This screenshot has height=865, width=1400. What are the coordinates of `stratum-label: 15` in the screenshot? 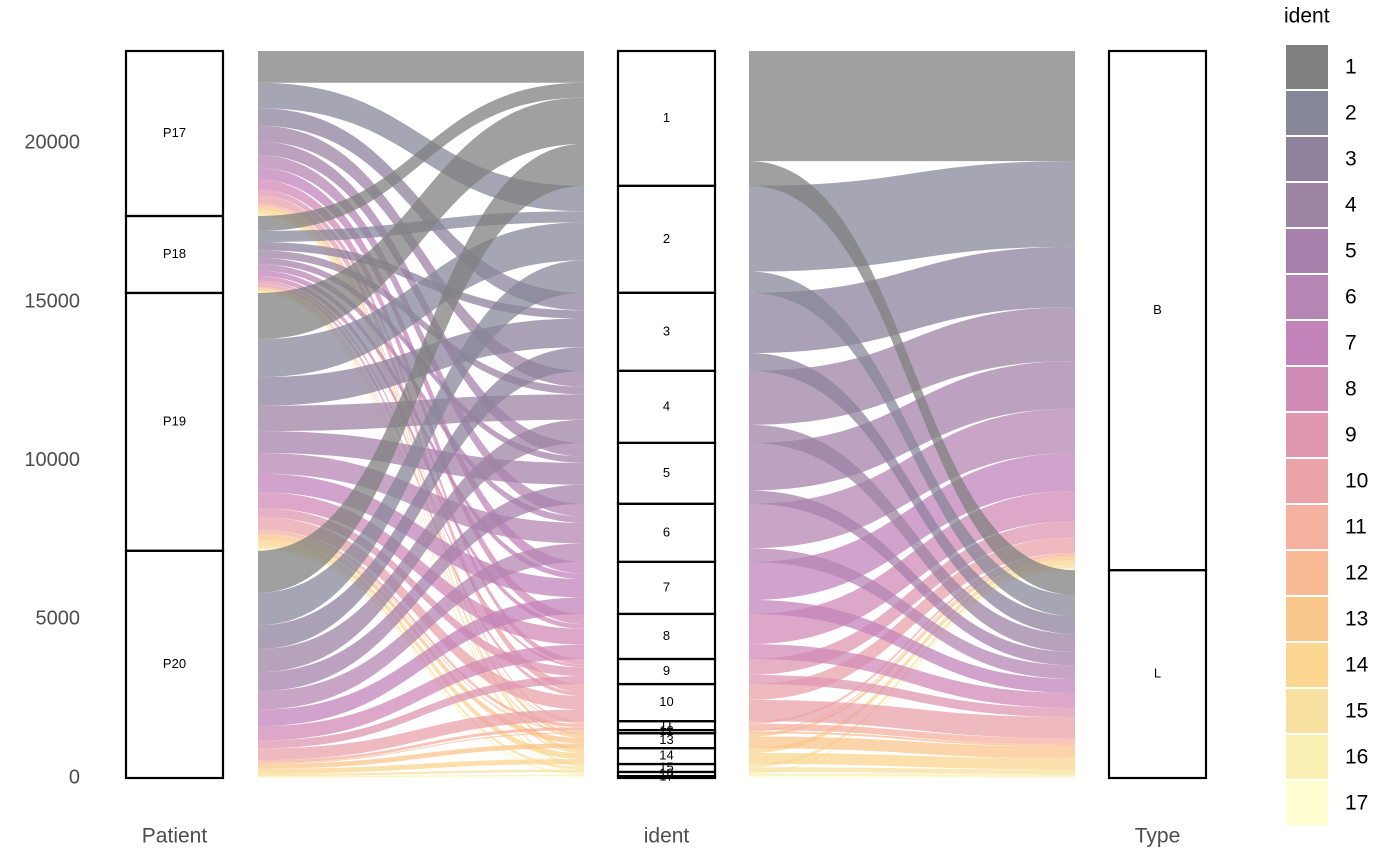 It's located at (666, 766).